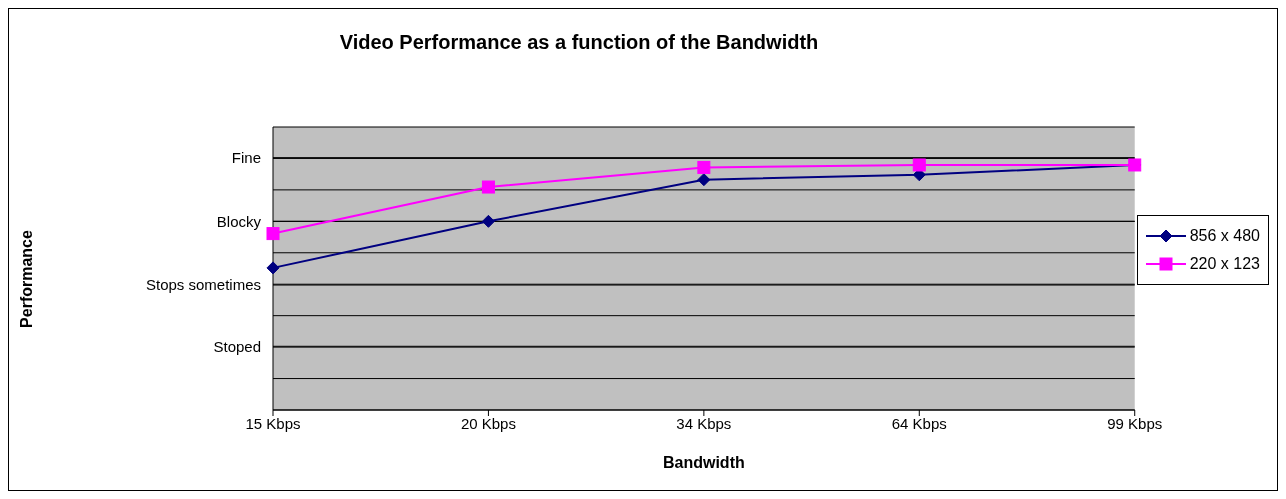 This screenshot has height=499, width=1286. I want to click on ref-line-label: Stops sometimes, so click(203, 285).